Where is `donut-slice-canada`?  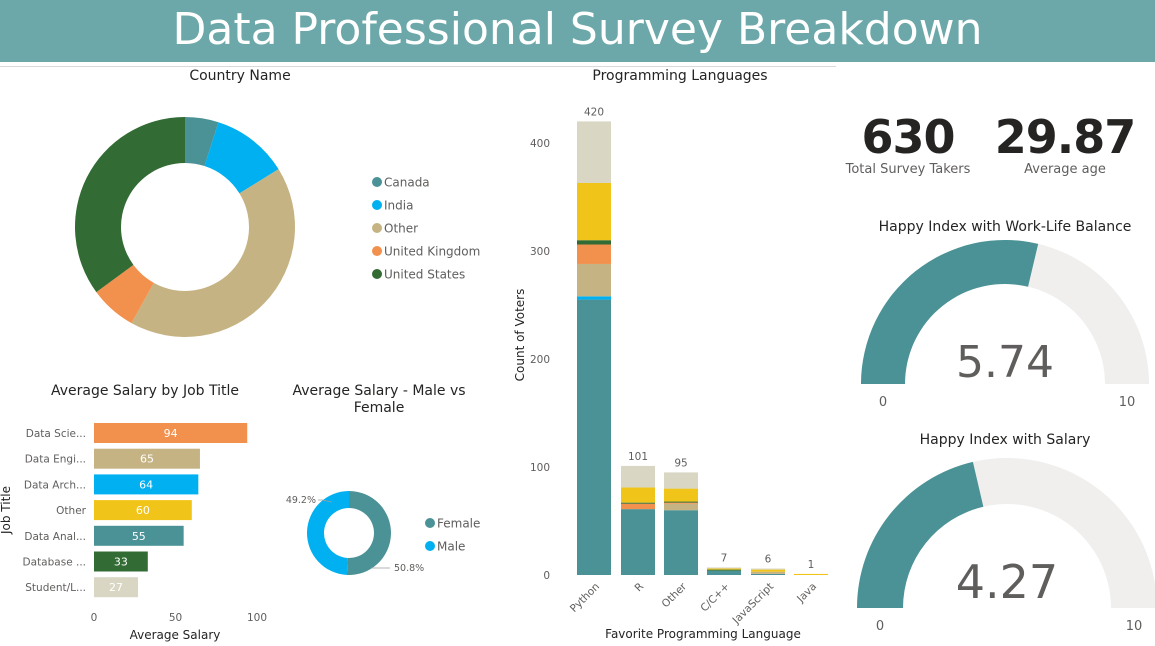 donut-slice-canada is located at coordinates (202, 142).